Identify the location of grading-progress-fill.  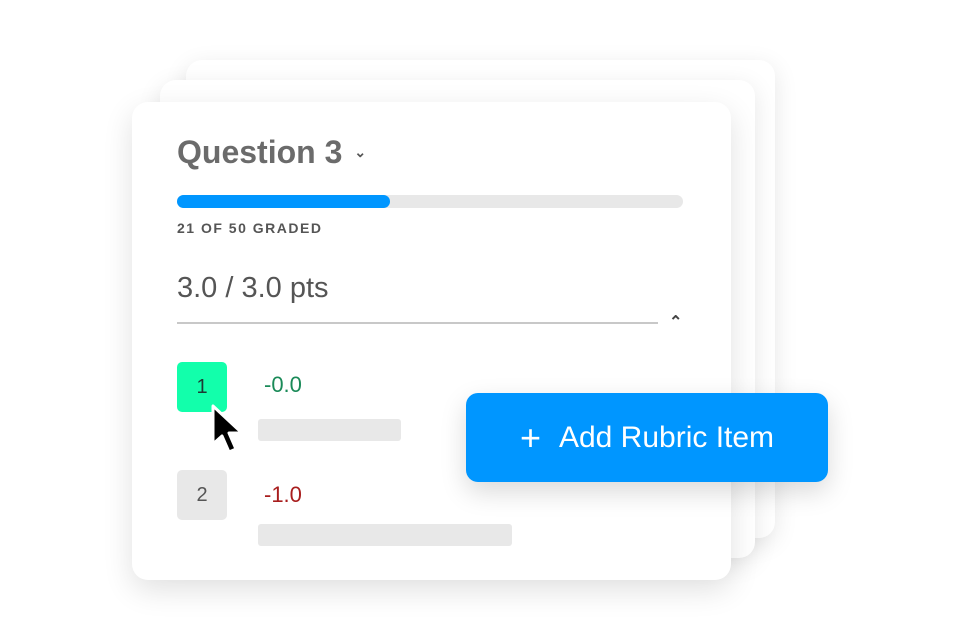
(283, 201).